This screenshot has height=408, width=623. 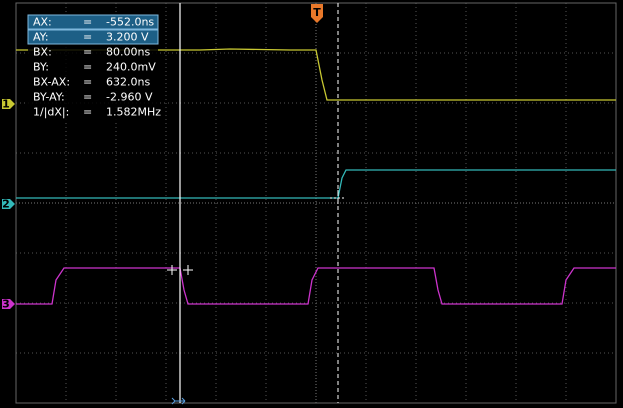 What do you see at coordinates (127, 37) in the screenshot?
I see `readout-value: 3.200 V` at bounding box center [127, 37].